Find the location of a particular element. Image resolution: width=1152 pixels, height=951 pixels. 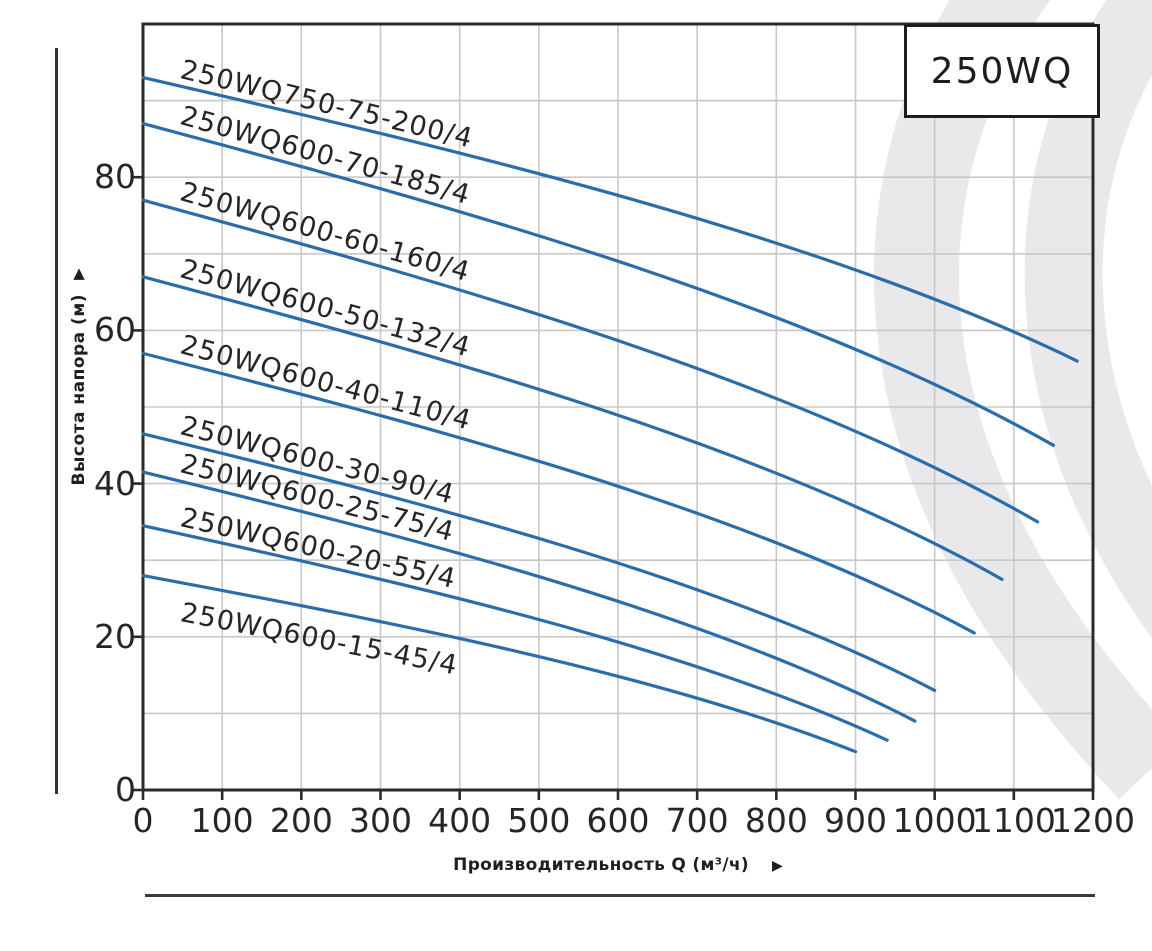

y-tick-label: 20 is located at coordinates (115, 636).